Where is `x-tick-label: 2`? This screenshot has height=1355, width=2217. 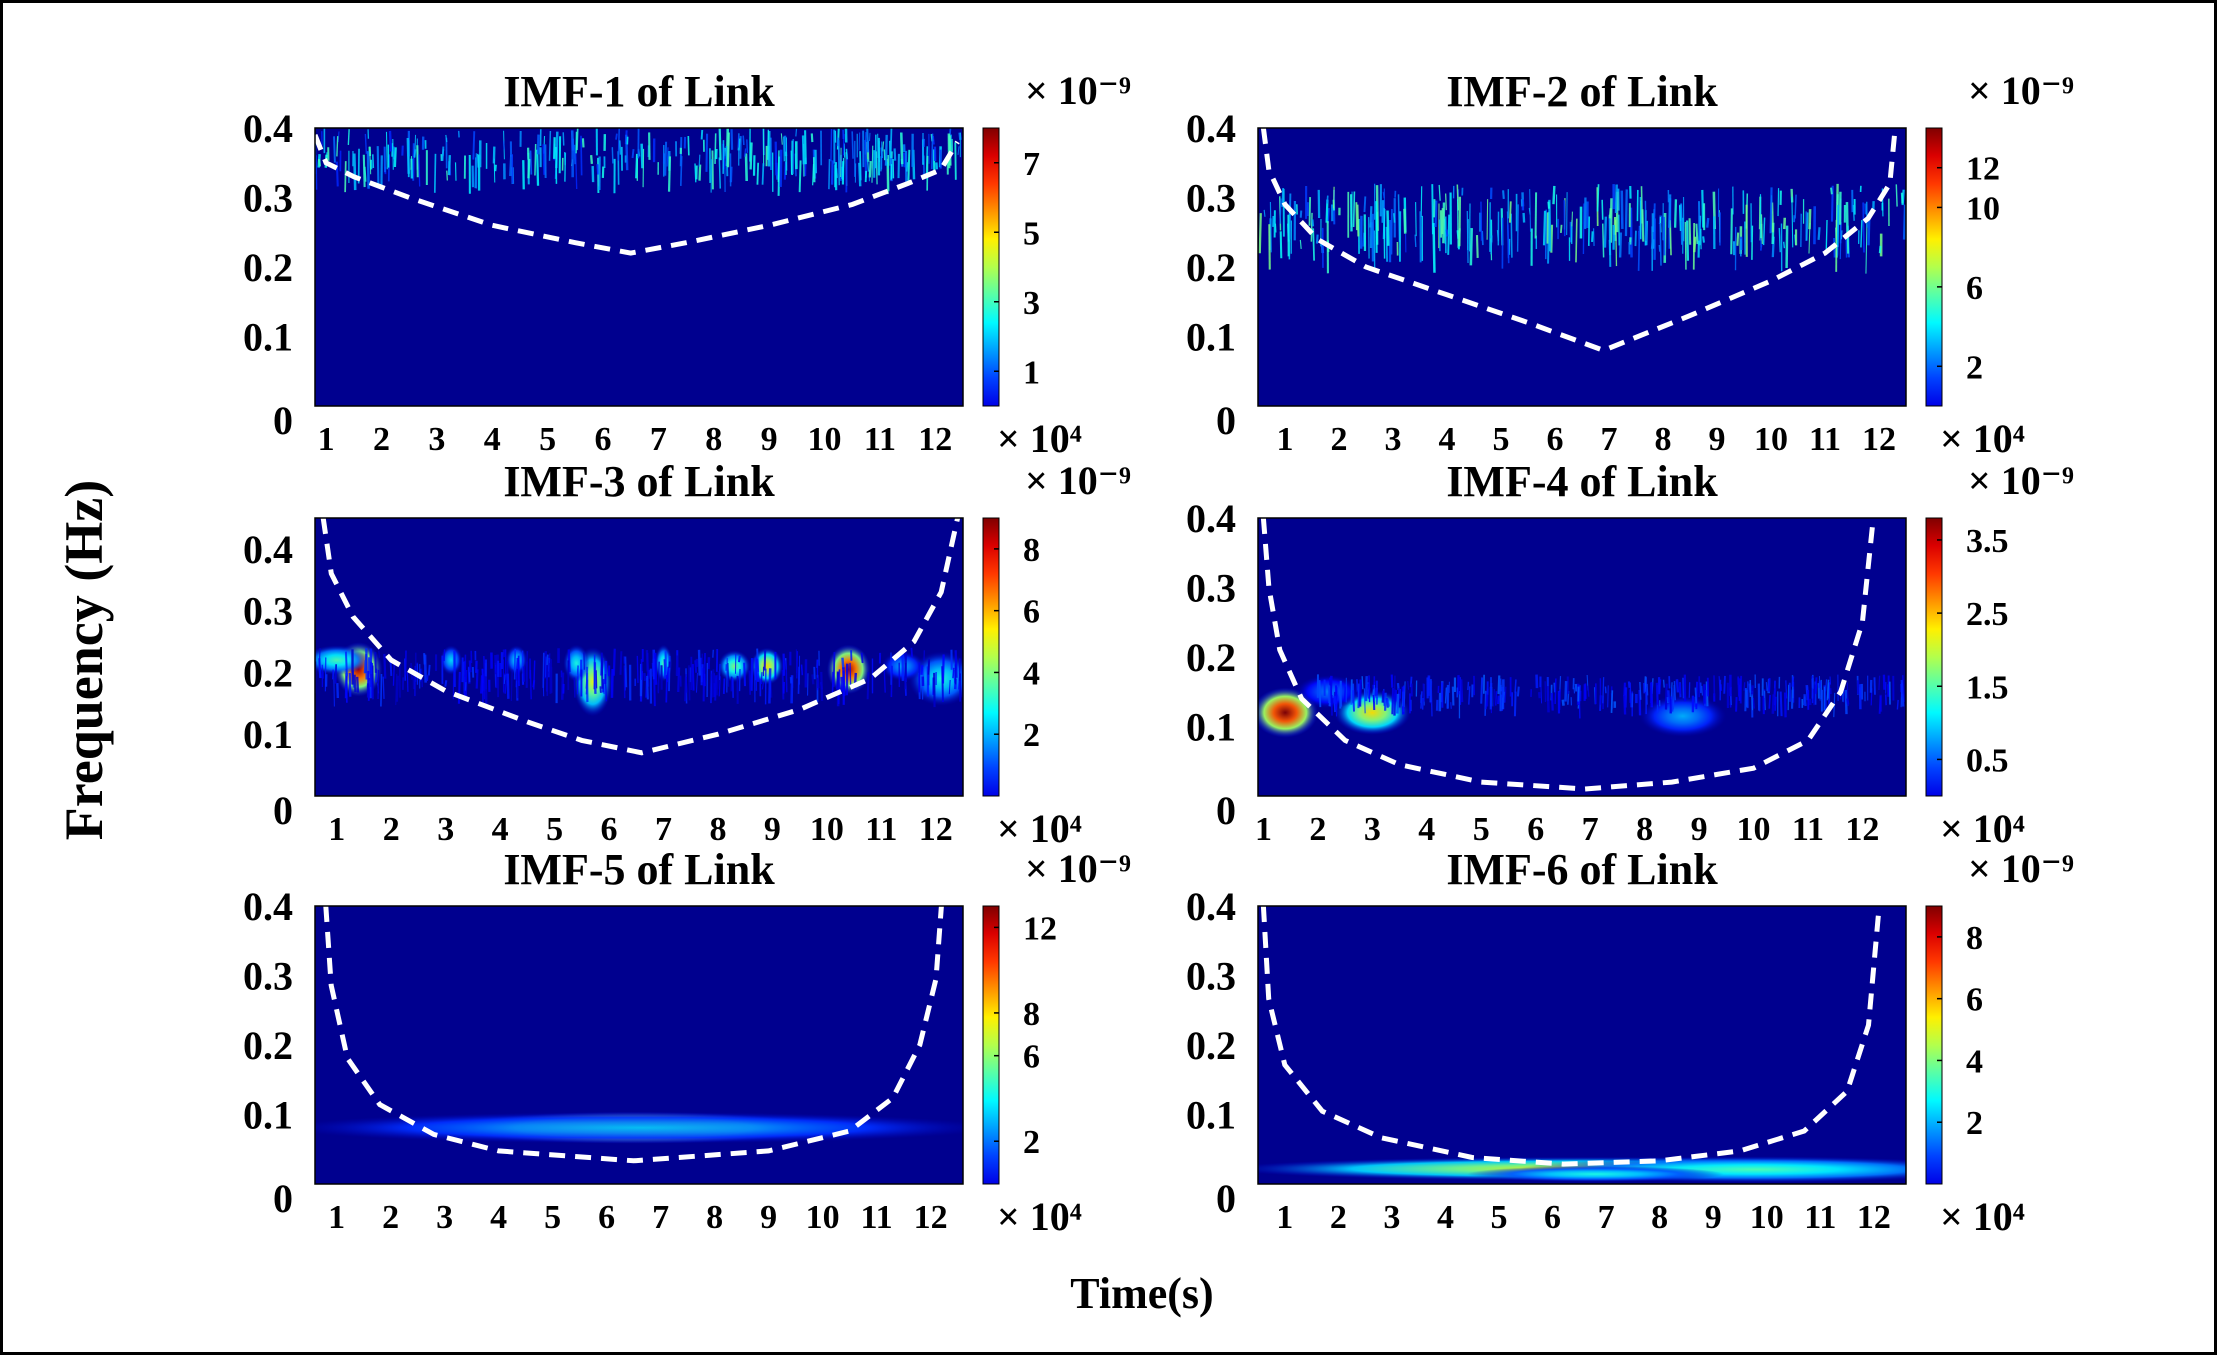 x-tick-label: 2 is located at coordinates (1317, 829).